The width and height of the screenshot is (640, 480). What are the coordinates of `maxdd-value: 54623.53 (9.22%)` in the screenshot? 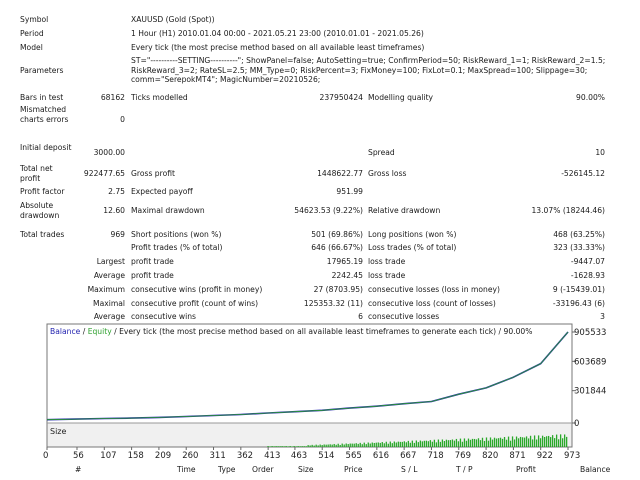 It's located at (328, 210).